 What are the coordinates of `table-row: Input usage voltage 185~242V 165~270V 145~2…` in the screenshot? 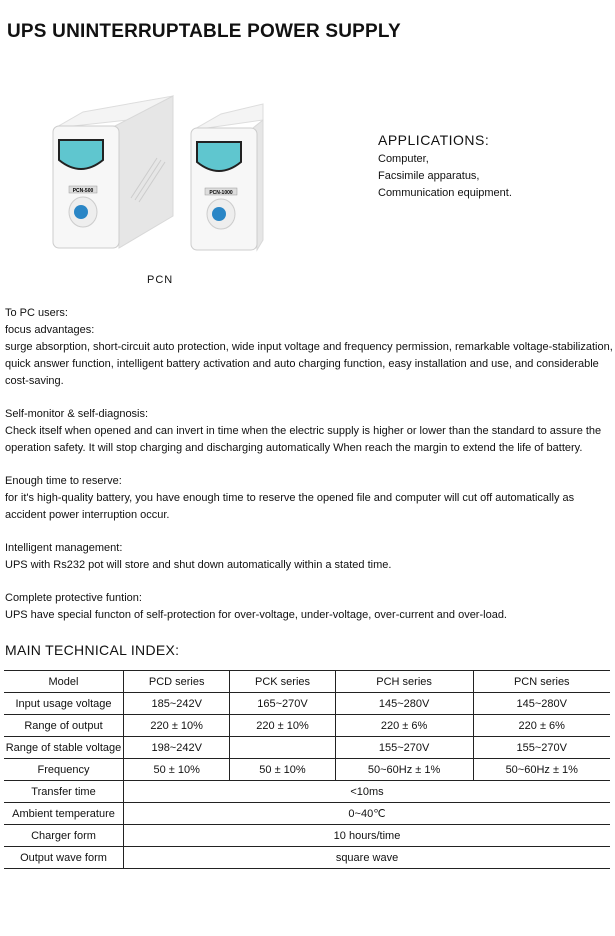 It's located at (307, 703).